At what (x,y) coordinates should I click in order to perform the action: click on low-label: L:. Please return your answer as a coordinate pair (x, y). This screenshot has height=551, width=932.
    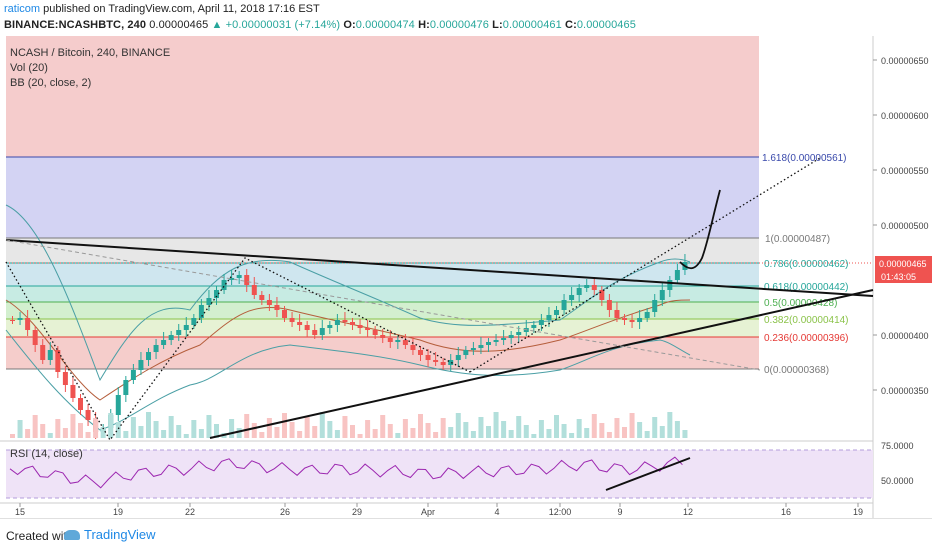
    Looking at the image, I should click on (497, 25).